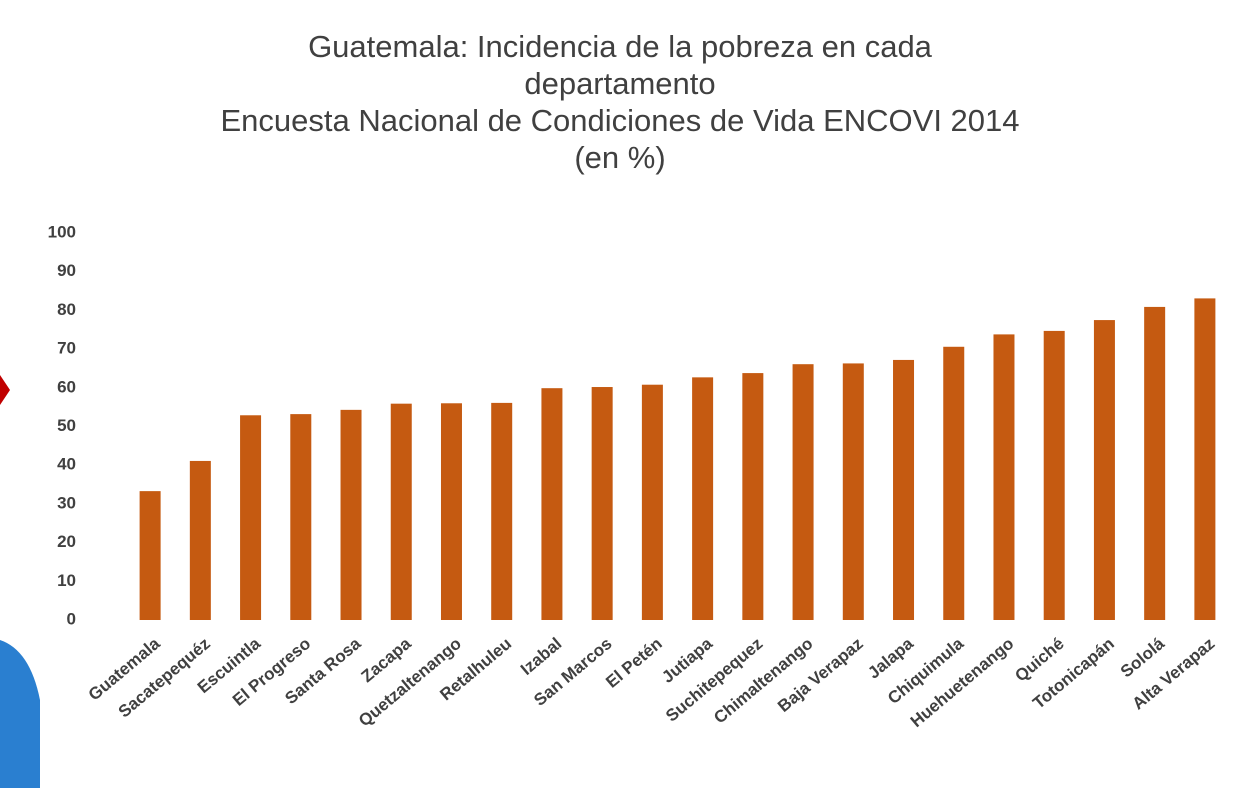  Describe the element at coordinates (66, 580) in the screenshot. I see `y-tick-label: 10` at that location.